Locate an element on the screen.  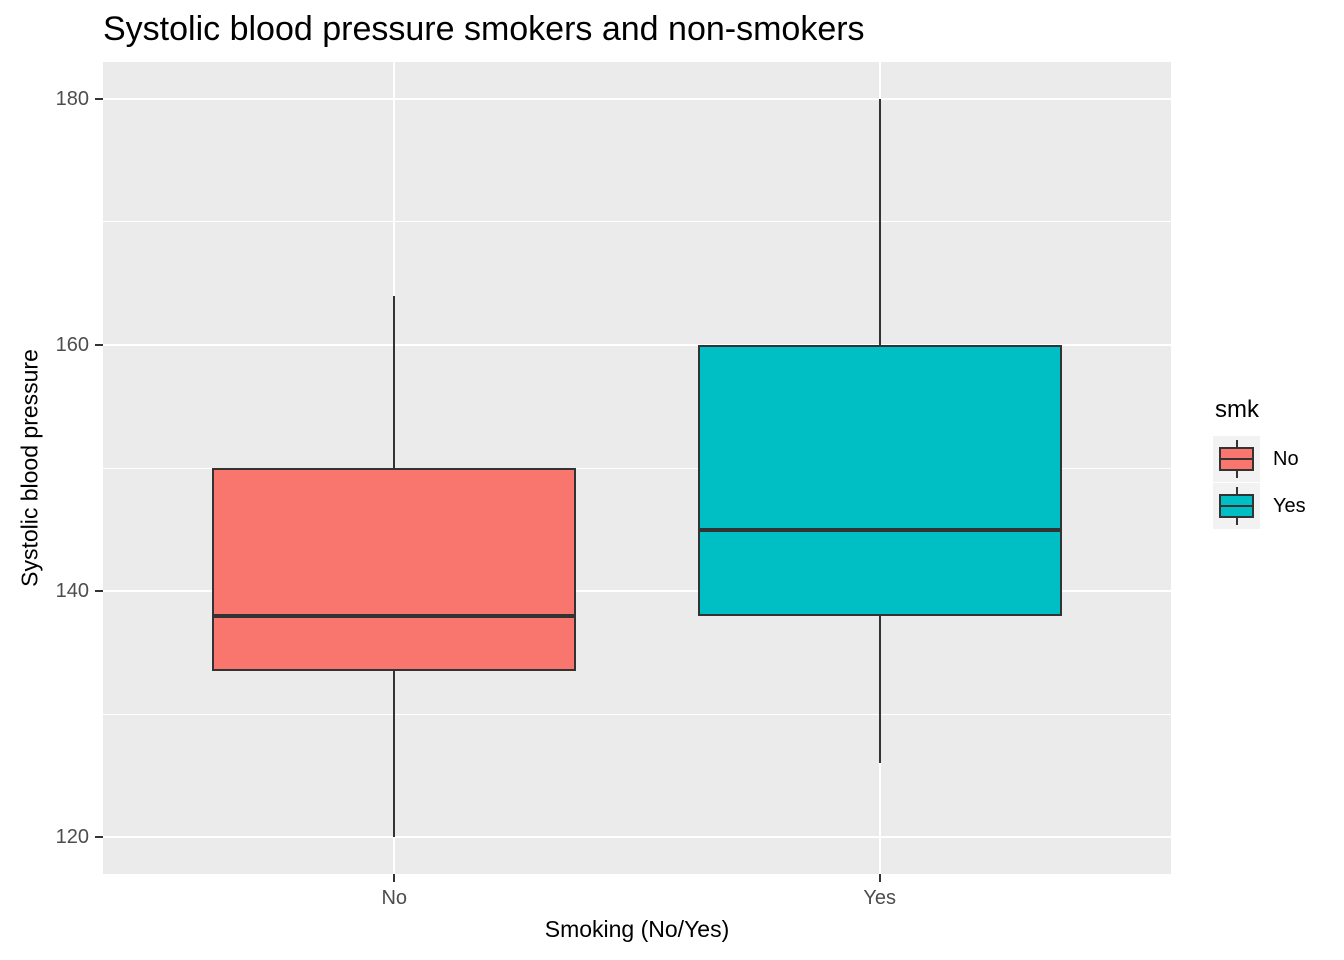
y-tick-label-180: 180 is located at coordinates (72, 98).